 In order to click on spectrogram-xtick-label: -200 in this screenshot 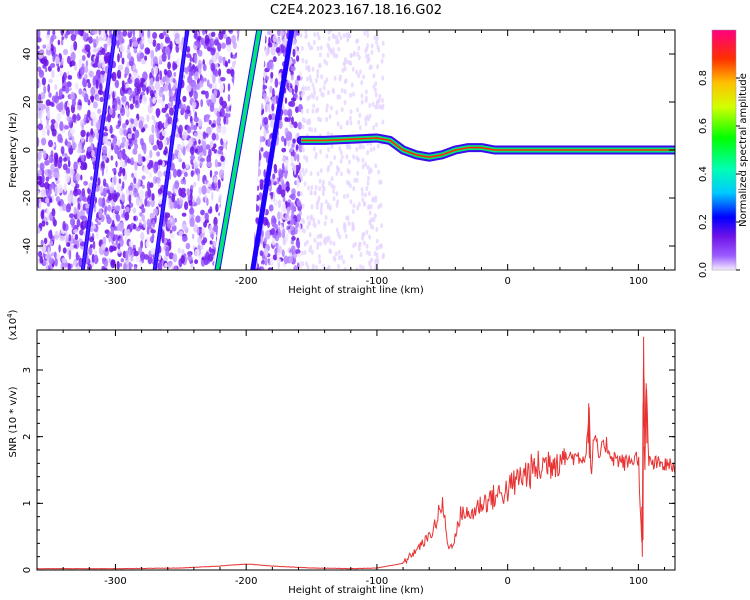, I will do `click(246, 281)`.